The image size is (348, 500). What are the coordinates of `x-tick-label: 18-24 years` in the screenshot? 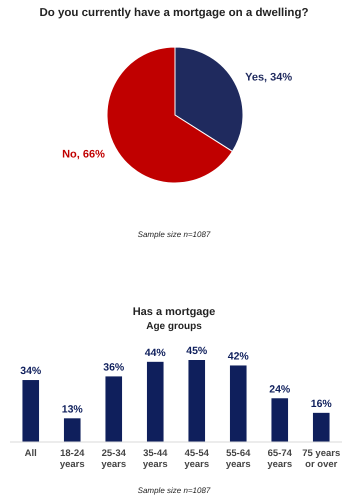 It's located at (73, 459).